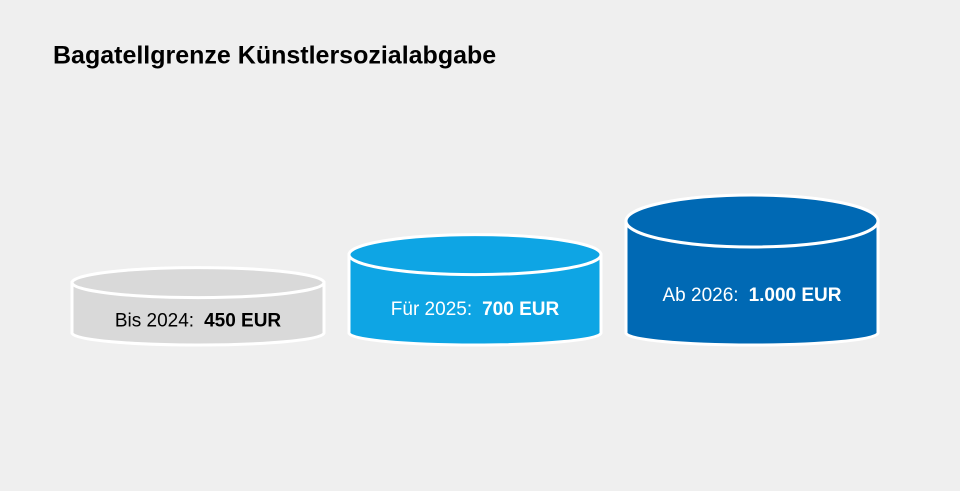  I want to click on value-label: 700 EUR, so click(520, 309).